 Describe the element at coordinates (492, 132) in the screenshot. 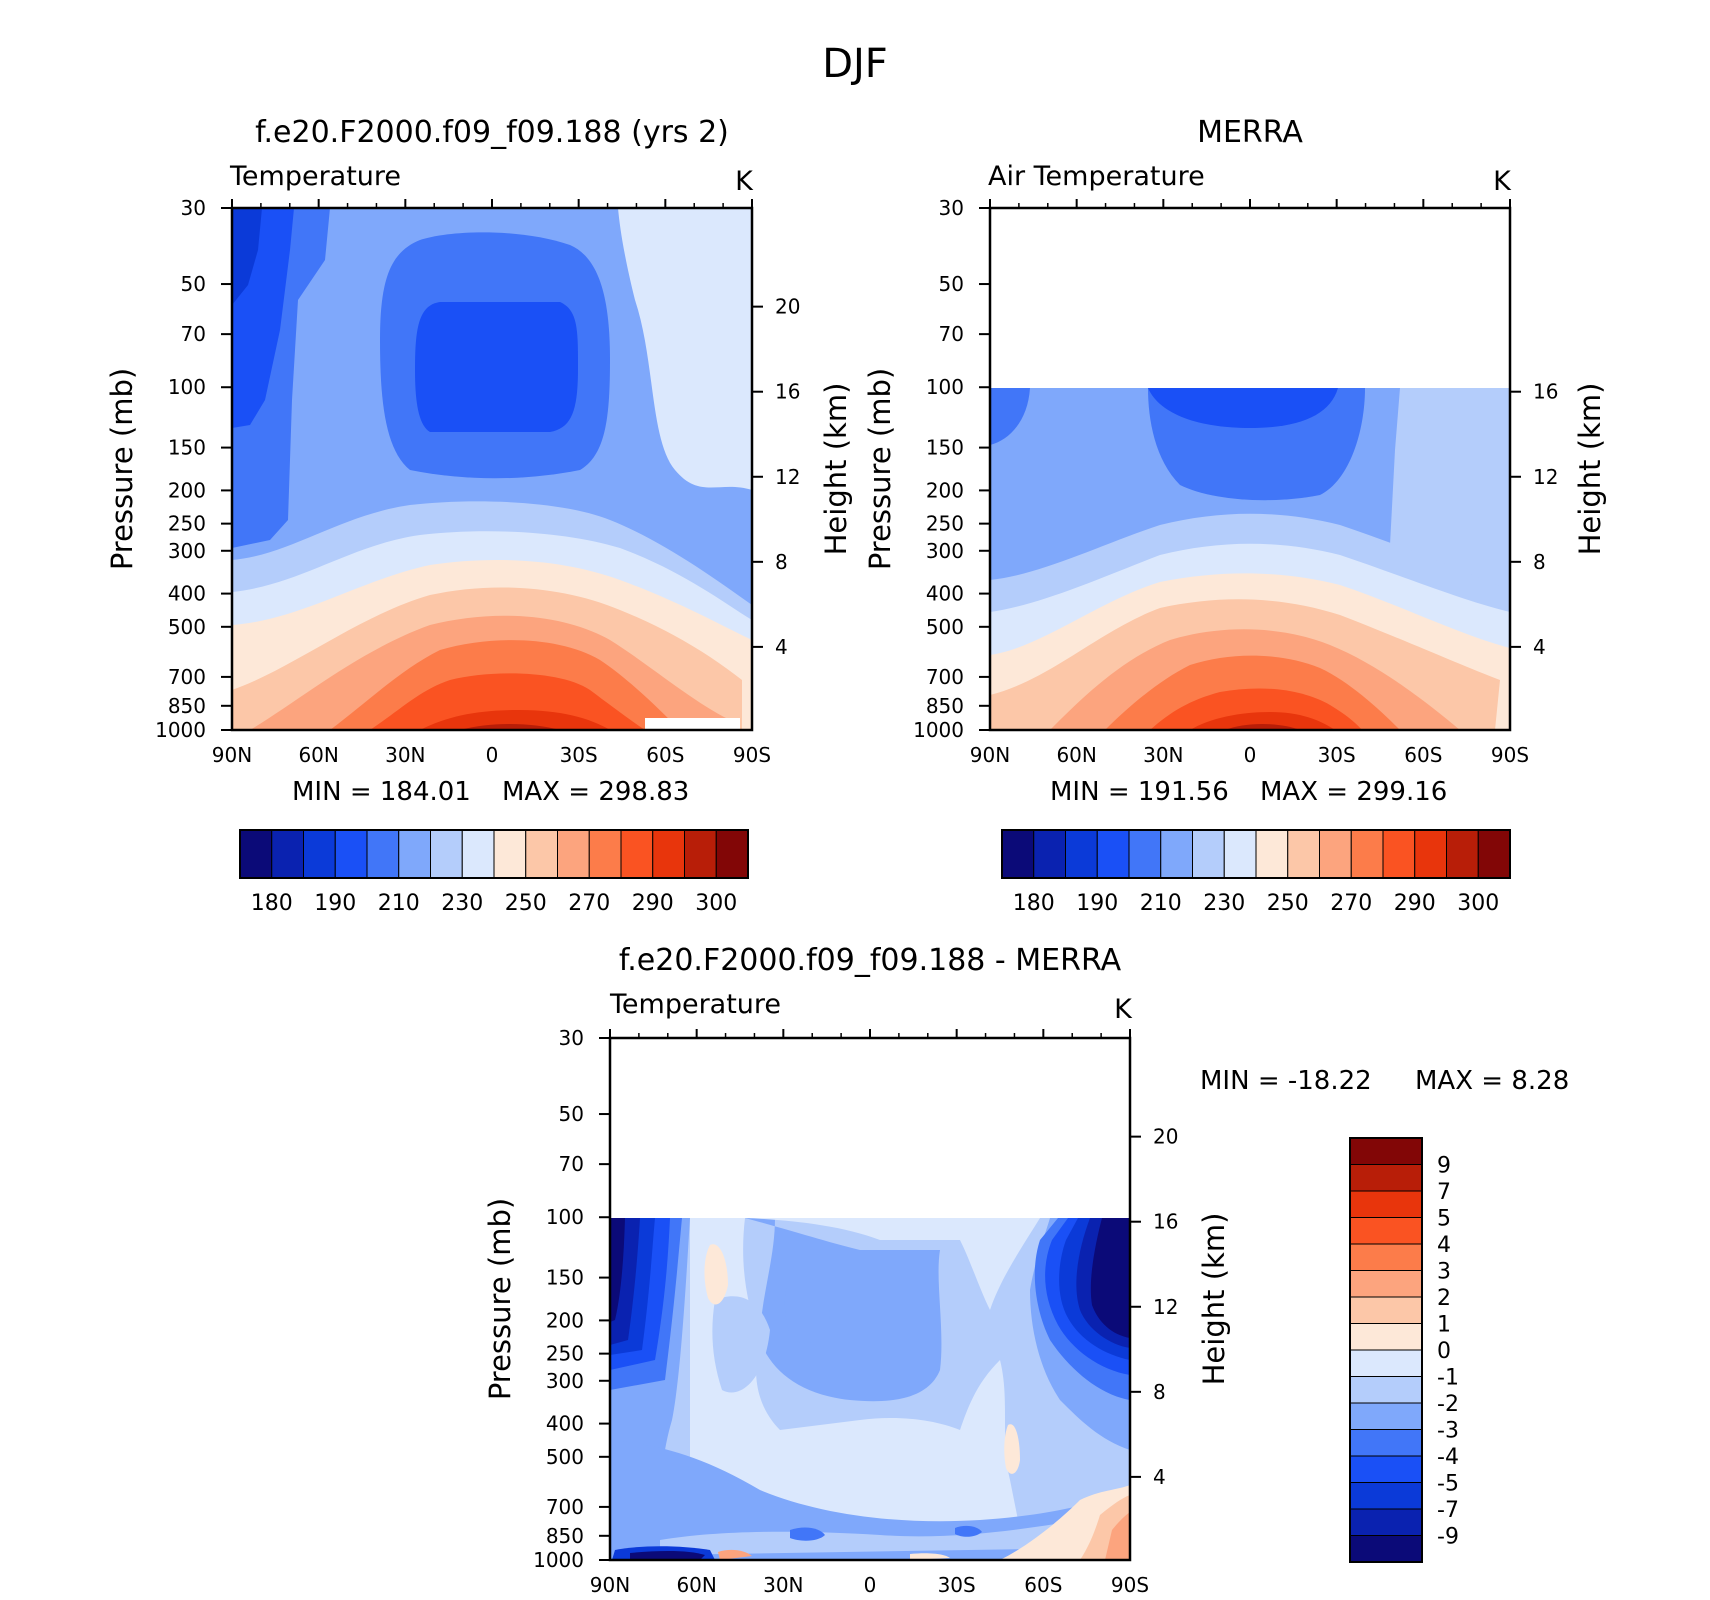

I see `panel-title: f.e20.F2000.f09_f09.188 (yrs 2)` at that location.